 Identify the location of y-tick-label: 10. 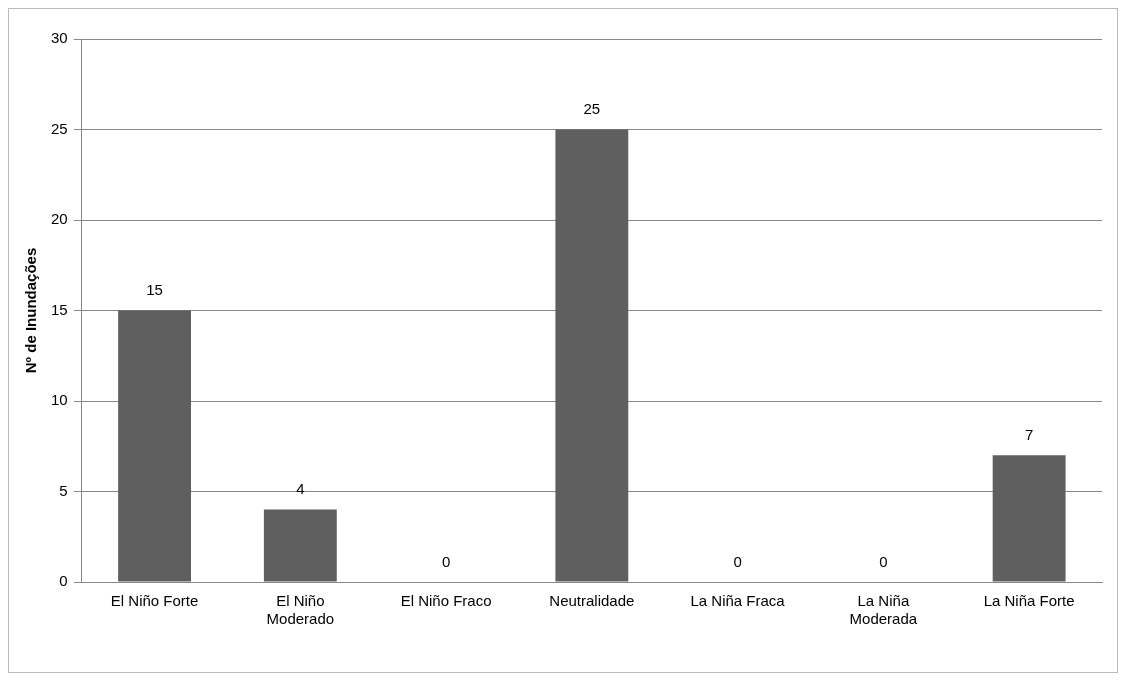
(59, 400).